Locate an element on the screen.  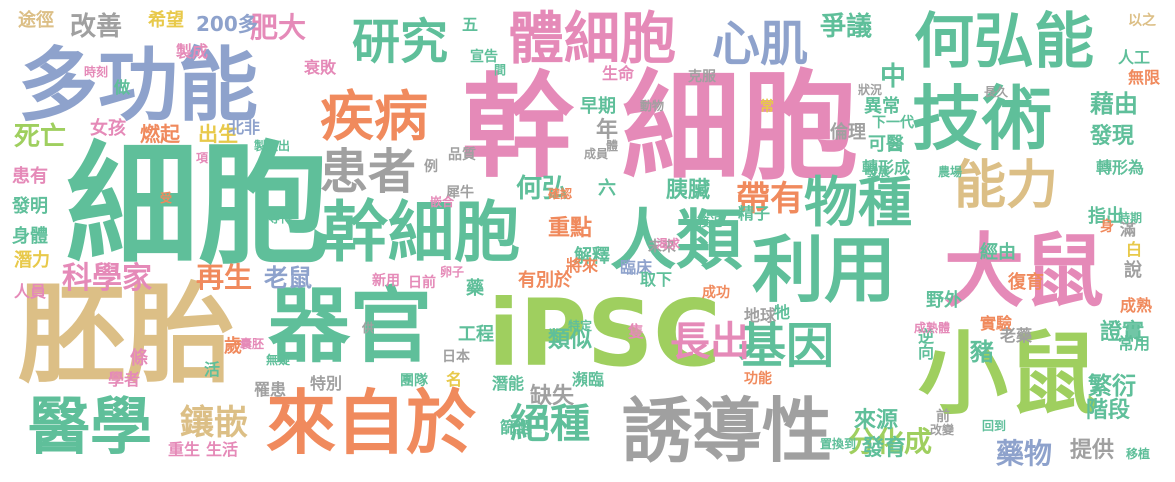
cloud-word: 活 is located at coordinates (212, 369).